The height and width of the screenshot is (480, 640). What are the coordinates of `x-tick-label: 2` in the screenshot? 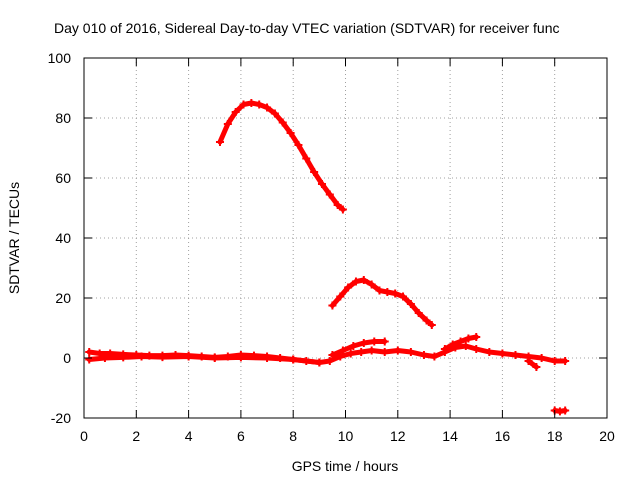 It's located at (136, 436).